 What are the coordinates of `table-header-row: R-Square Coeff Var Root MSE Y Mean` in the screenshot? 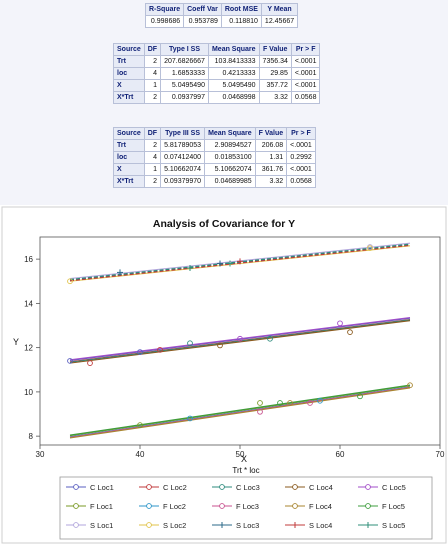 It's located at (221, 9).